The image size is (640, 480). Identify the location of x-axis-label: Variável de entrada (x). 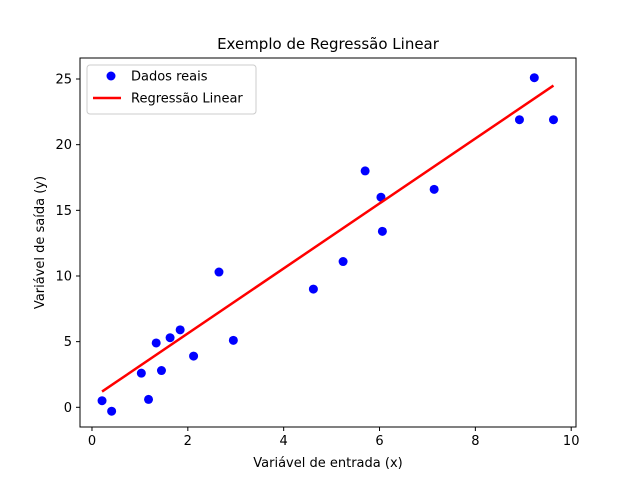
(327, 463).